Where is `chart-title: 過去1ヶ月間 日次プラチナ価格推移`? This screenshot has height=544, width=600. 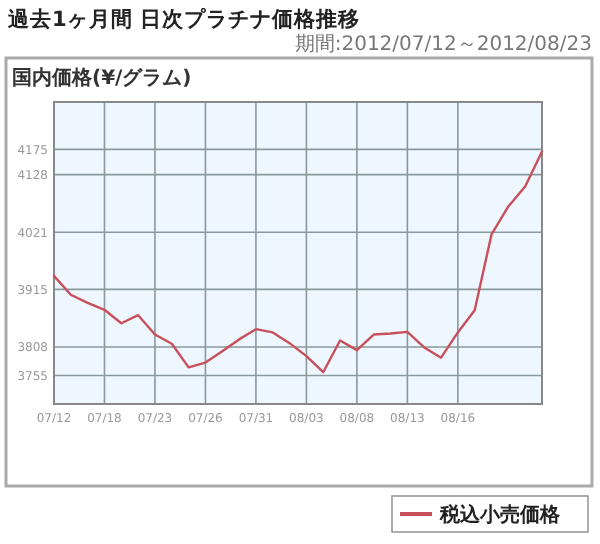 chart-title: 過去1ヶ月間 日次プラチナ価格推移 is located at coordinates (183, 19).